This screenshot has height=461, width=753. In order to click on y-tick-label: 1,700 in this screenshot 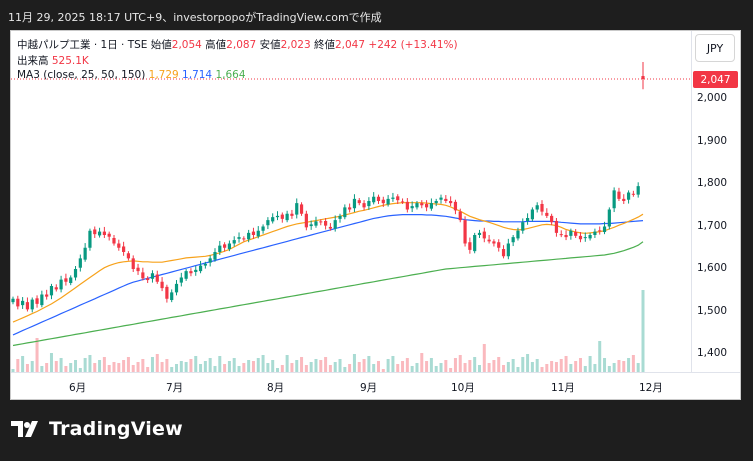, I will do `click(712, 226)`.